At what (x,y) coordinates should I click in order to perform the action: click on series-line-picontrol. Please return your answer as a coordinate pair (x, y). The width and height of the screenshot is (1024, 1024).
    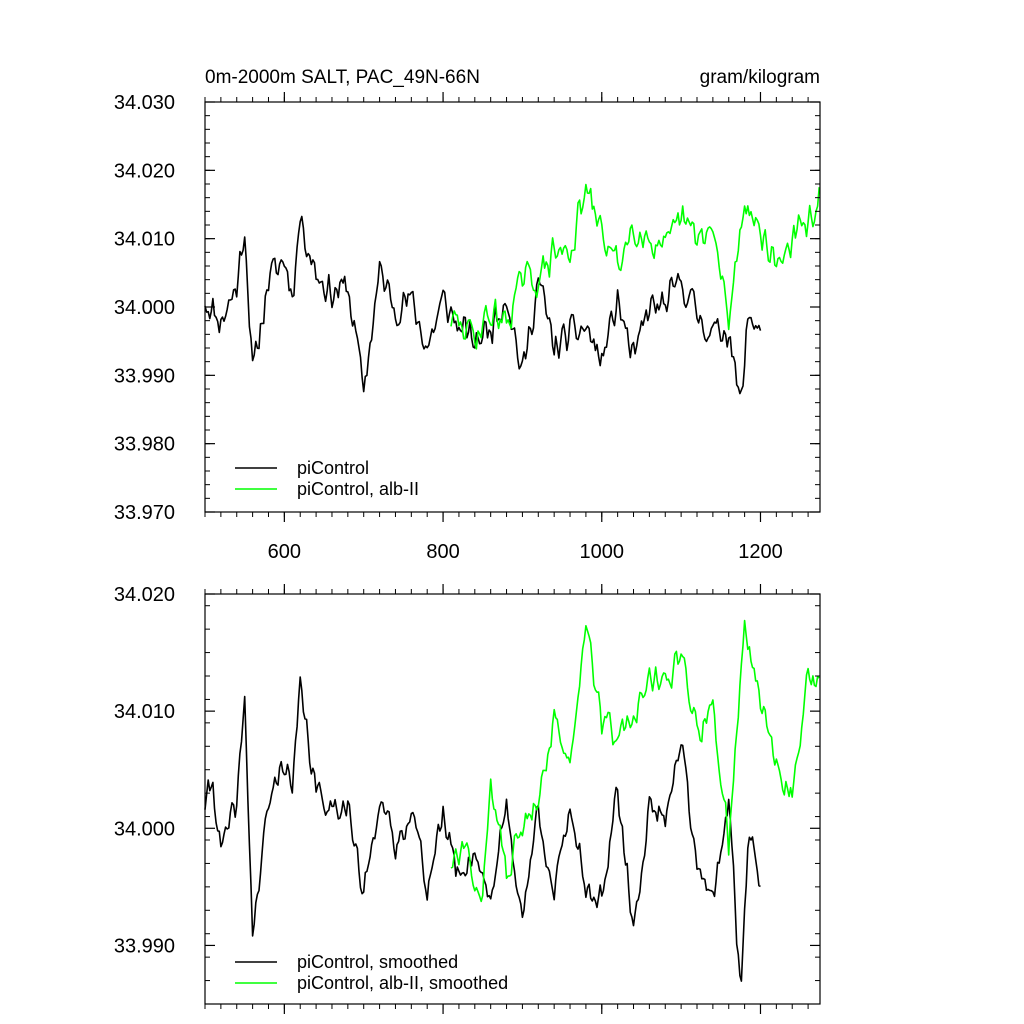
    Looking at the image, I should click on (483, 305).